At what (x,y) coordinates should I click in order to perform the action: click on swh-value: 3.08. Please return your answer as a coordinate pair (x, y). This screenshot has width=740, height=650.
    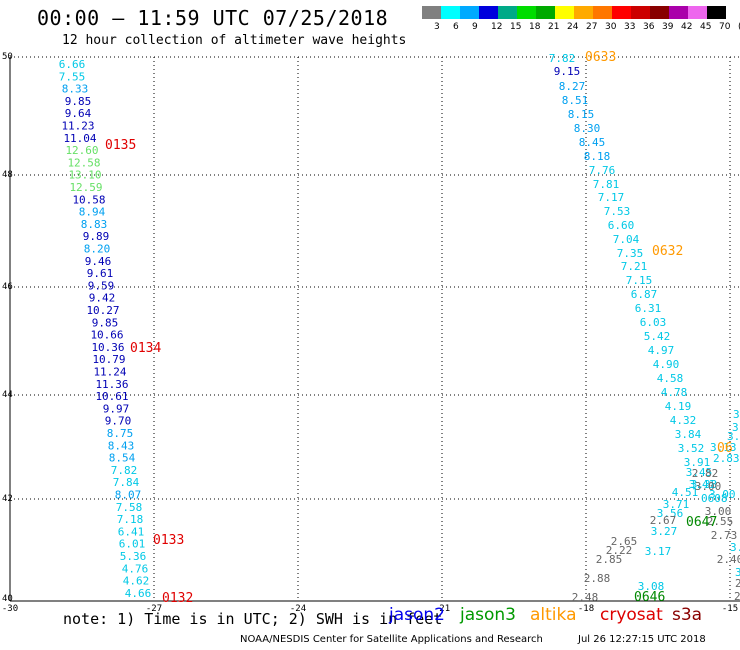
    Looking at the image, I should click on (651, 586).